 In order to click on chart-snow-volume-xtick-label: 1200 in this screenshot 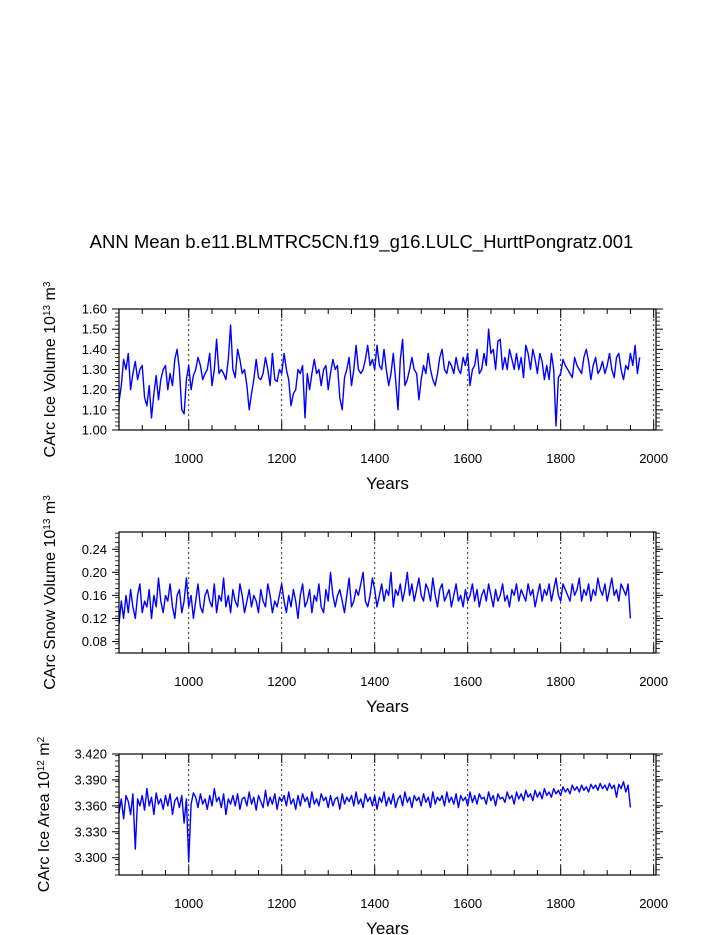, I will do `click(281, 681)`.